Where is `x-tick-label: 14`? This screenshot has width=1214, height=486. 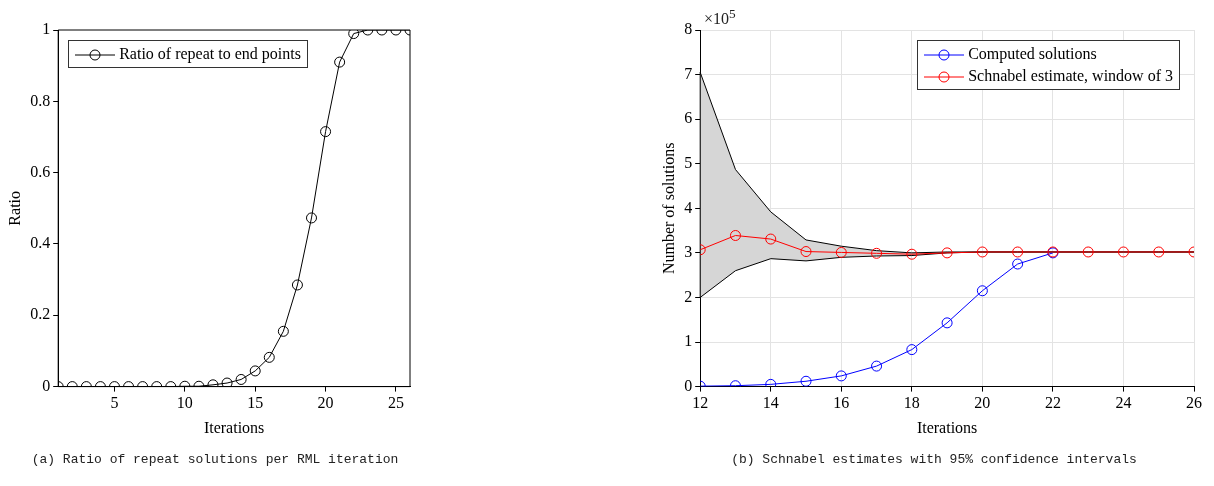 x-tick-label: 14 is located at coordinates (770, 403).